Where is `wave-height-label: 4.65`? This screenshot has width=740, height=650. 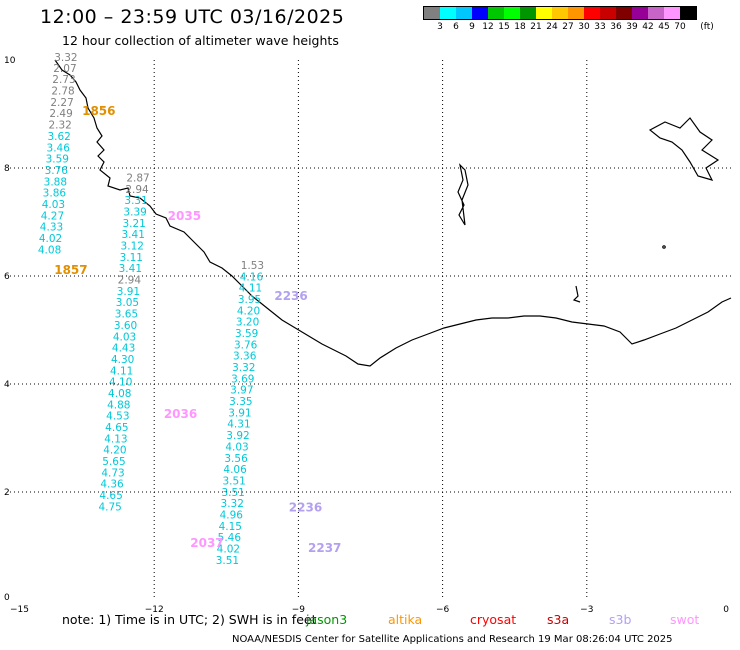 wave-height-label: 4.65 is located at coordinates (110, 496).